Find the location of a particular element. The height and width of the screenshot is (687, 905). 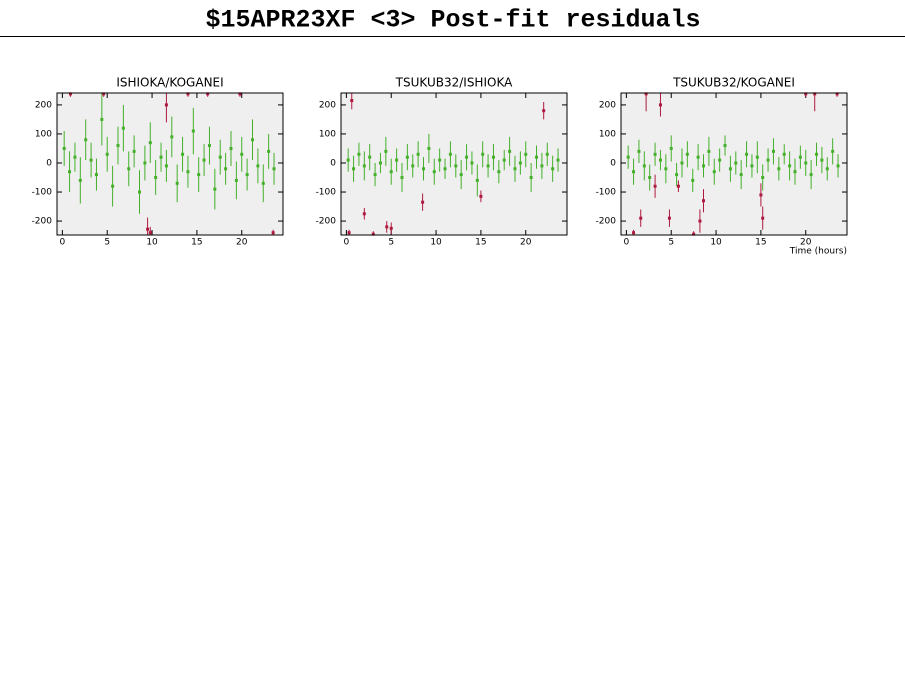

y-tick-label: 200 is located at coordinates (43, 105).